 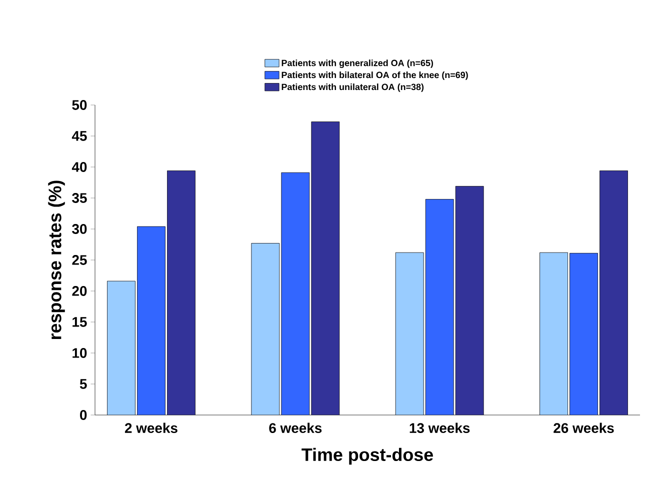 I want to click on x-tick-label: 26 weeks, so click(x=584, y=428).